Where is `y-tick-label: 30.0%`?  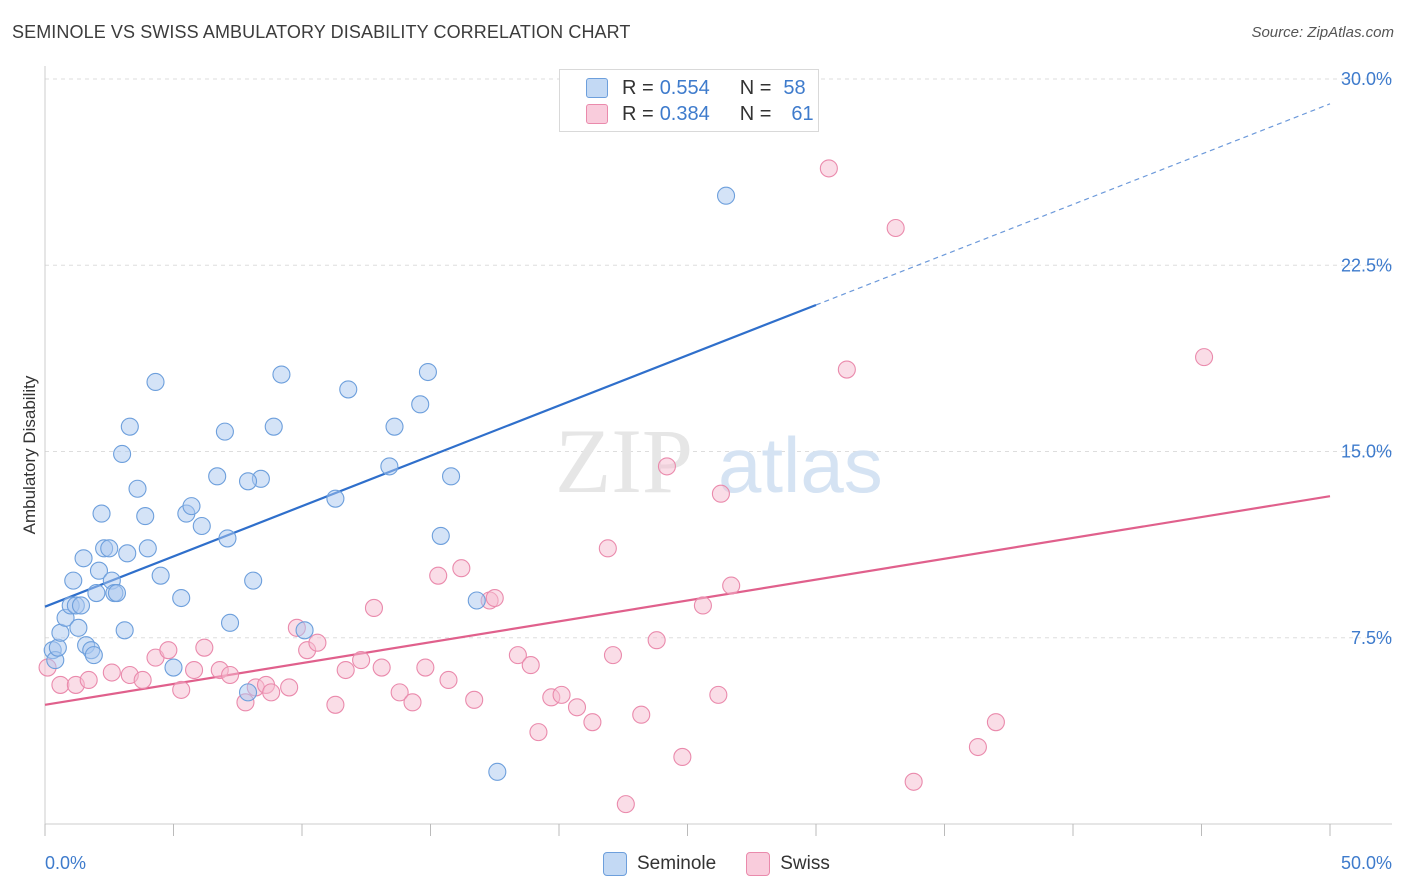
y-tick-label: 30.0% is located at coordinates (1366, 79).